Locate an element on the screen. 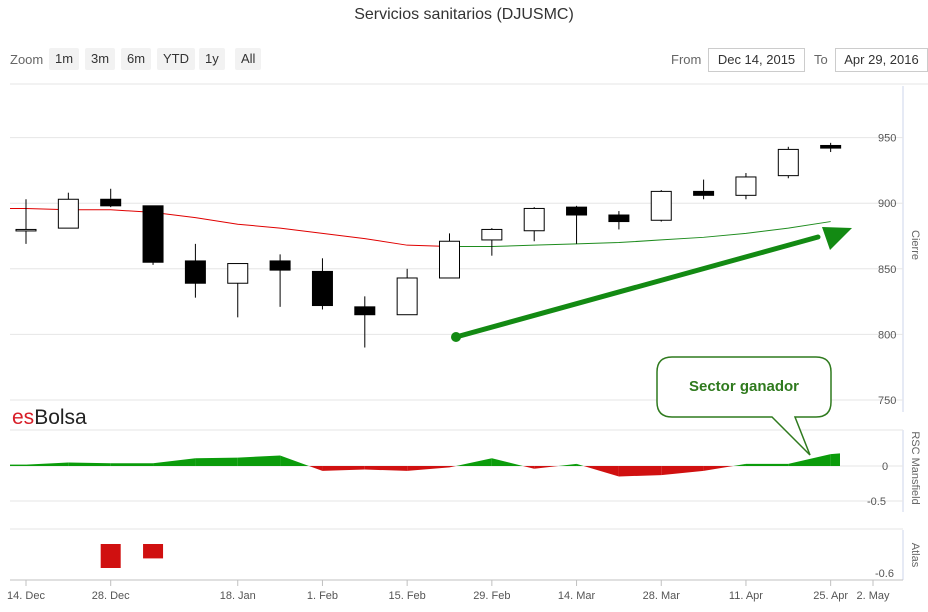 The image size is (928, 612). zoom-6m-button: 6m is located at coordinates (136, 59).